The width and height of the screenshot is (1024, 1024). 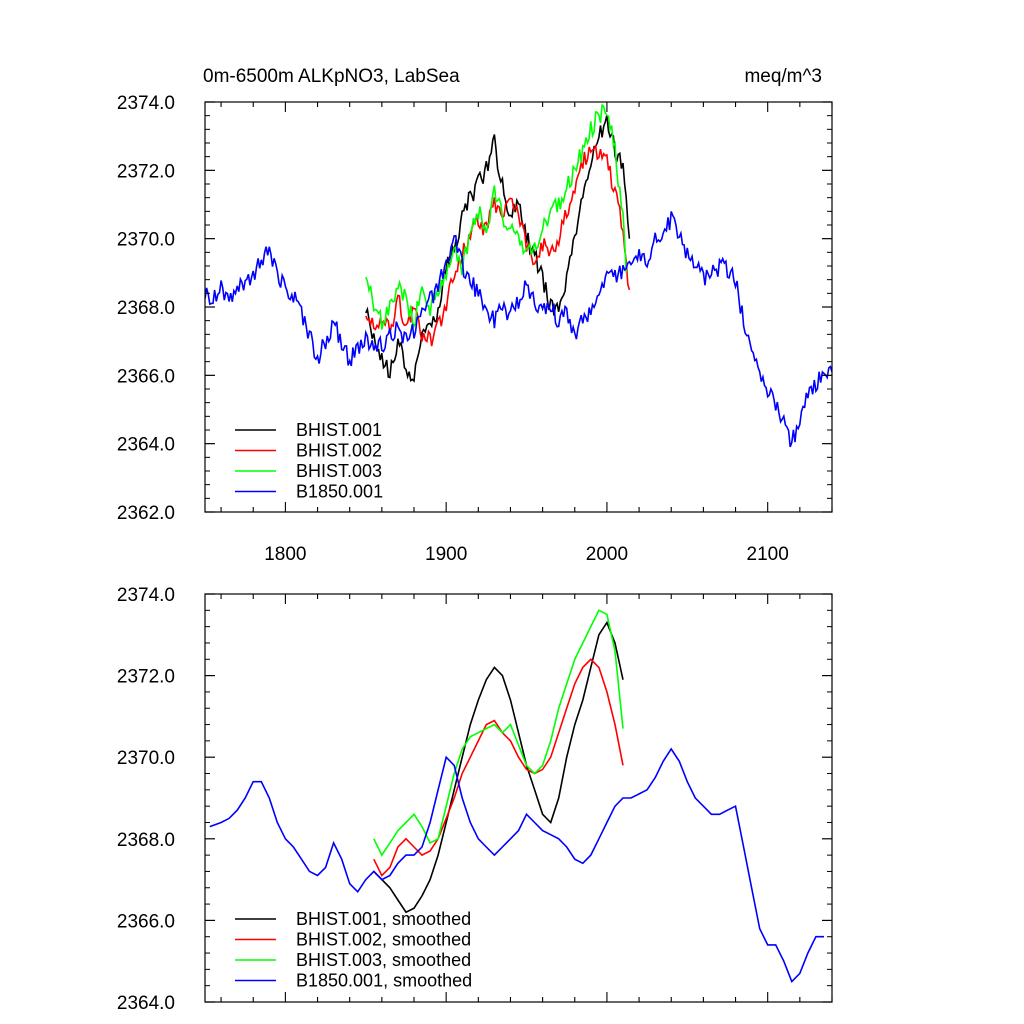 What do you see at coordinates (383, 960) in the screenshot?
I see `legend-label: BHIST.003, smoothed` at bounding box center [383, 960].